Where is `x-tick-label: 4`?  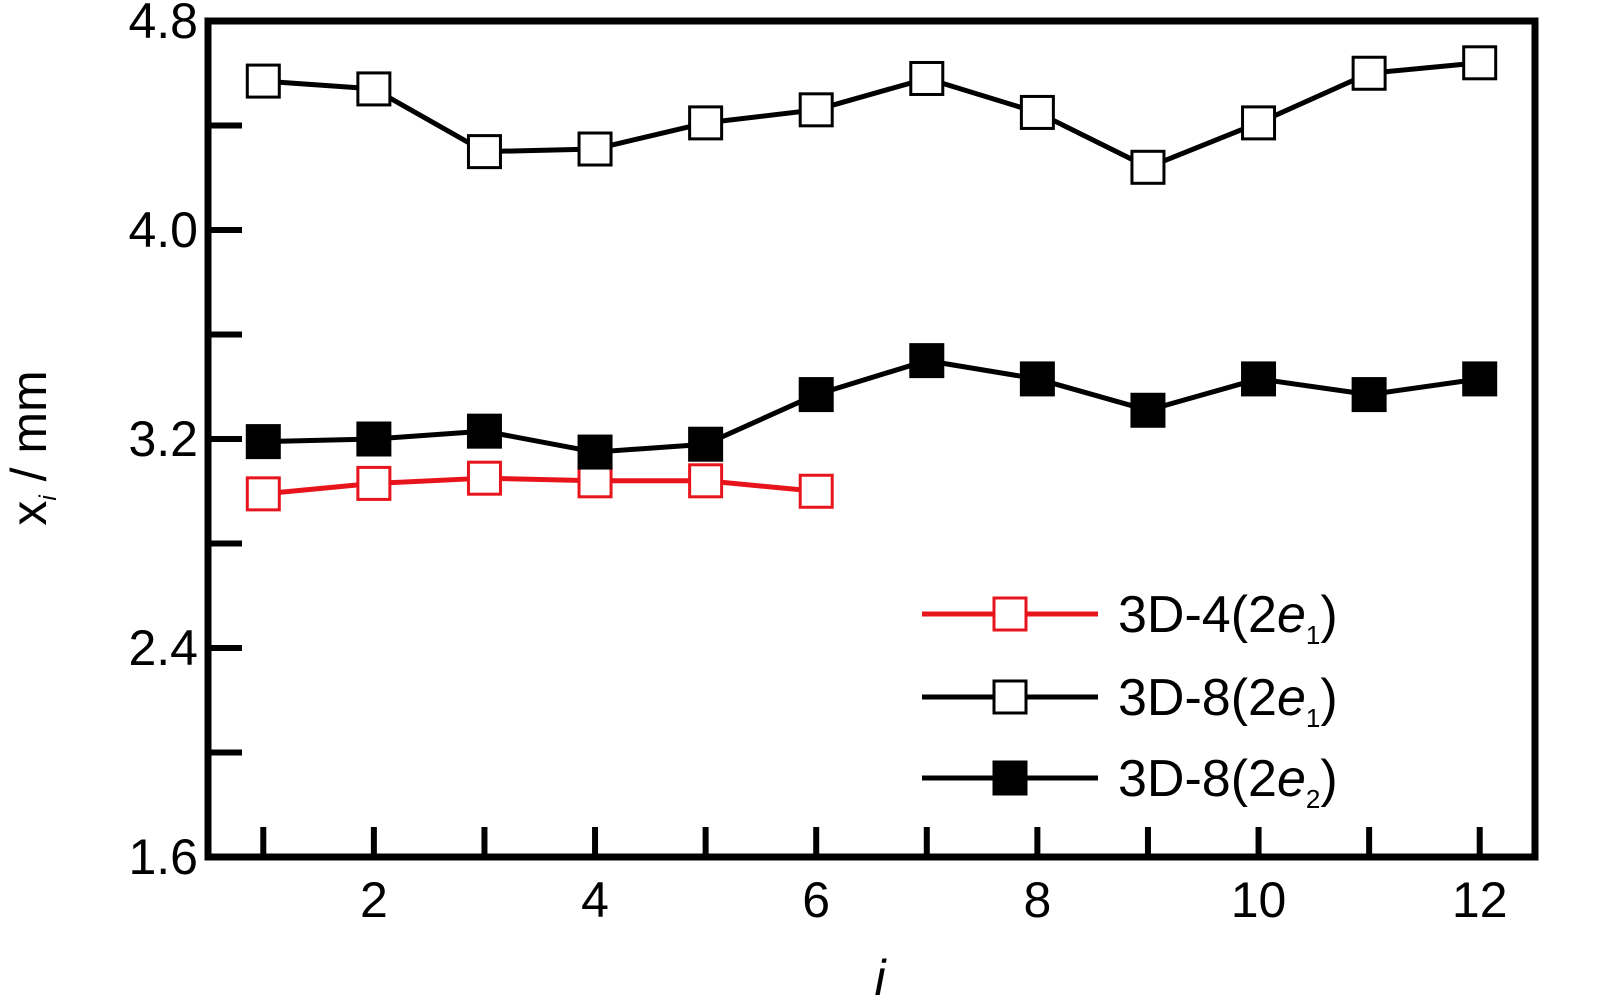
x-tick-label: 4 is located at coordinates (595, 900).